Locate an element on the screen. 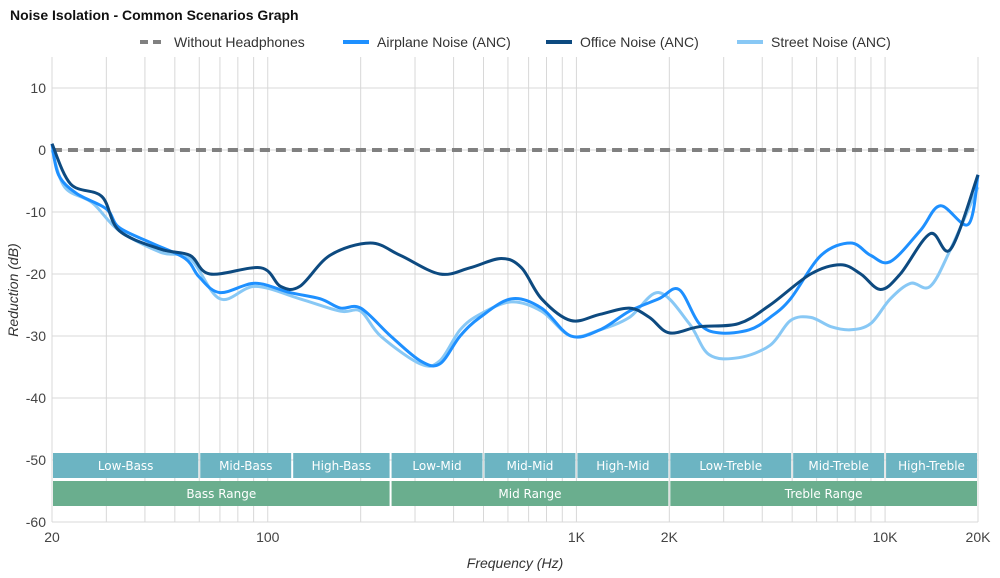 This screenshot has width=1000, height=578. legend-label: Airplane Noise (ANC) is located at coordinates (444, 42).